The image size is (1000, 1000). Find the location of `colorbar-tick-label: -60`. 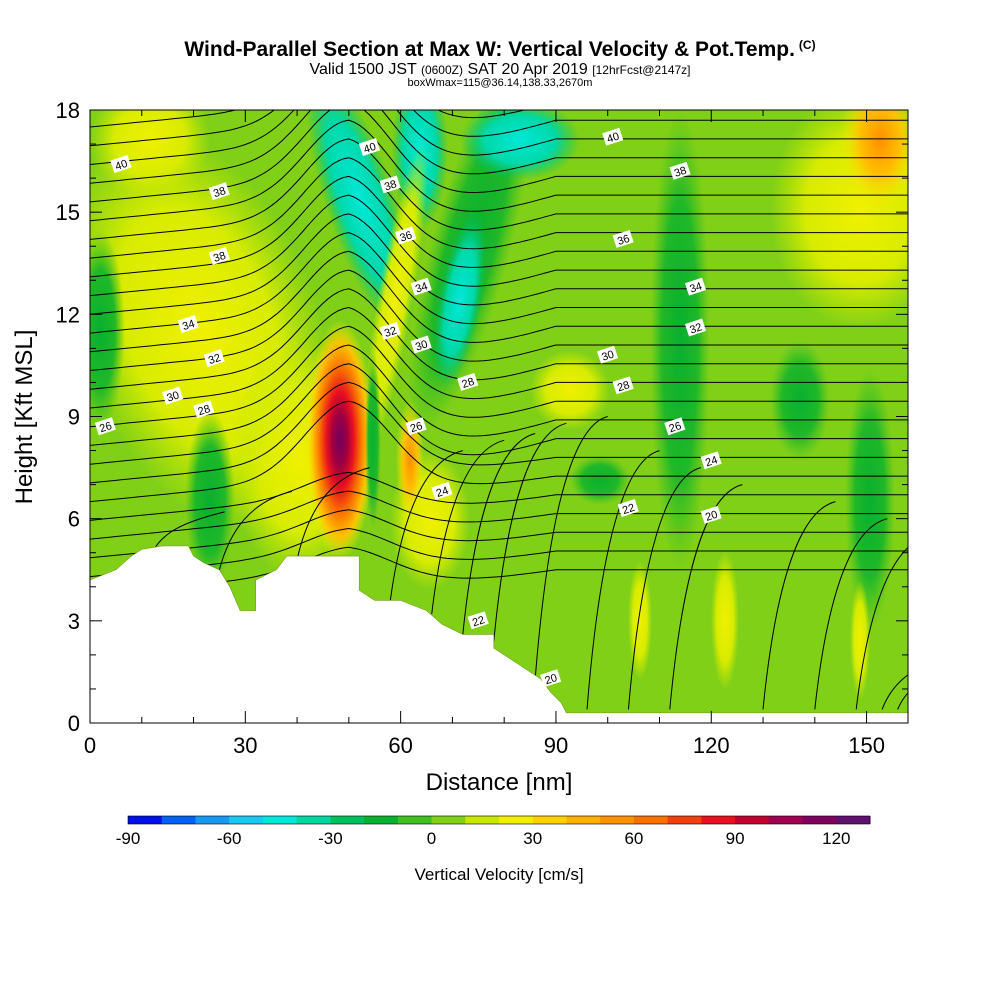

colorbar-tick-label: -60 is located at coordinates (229, 838).